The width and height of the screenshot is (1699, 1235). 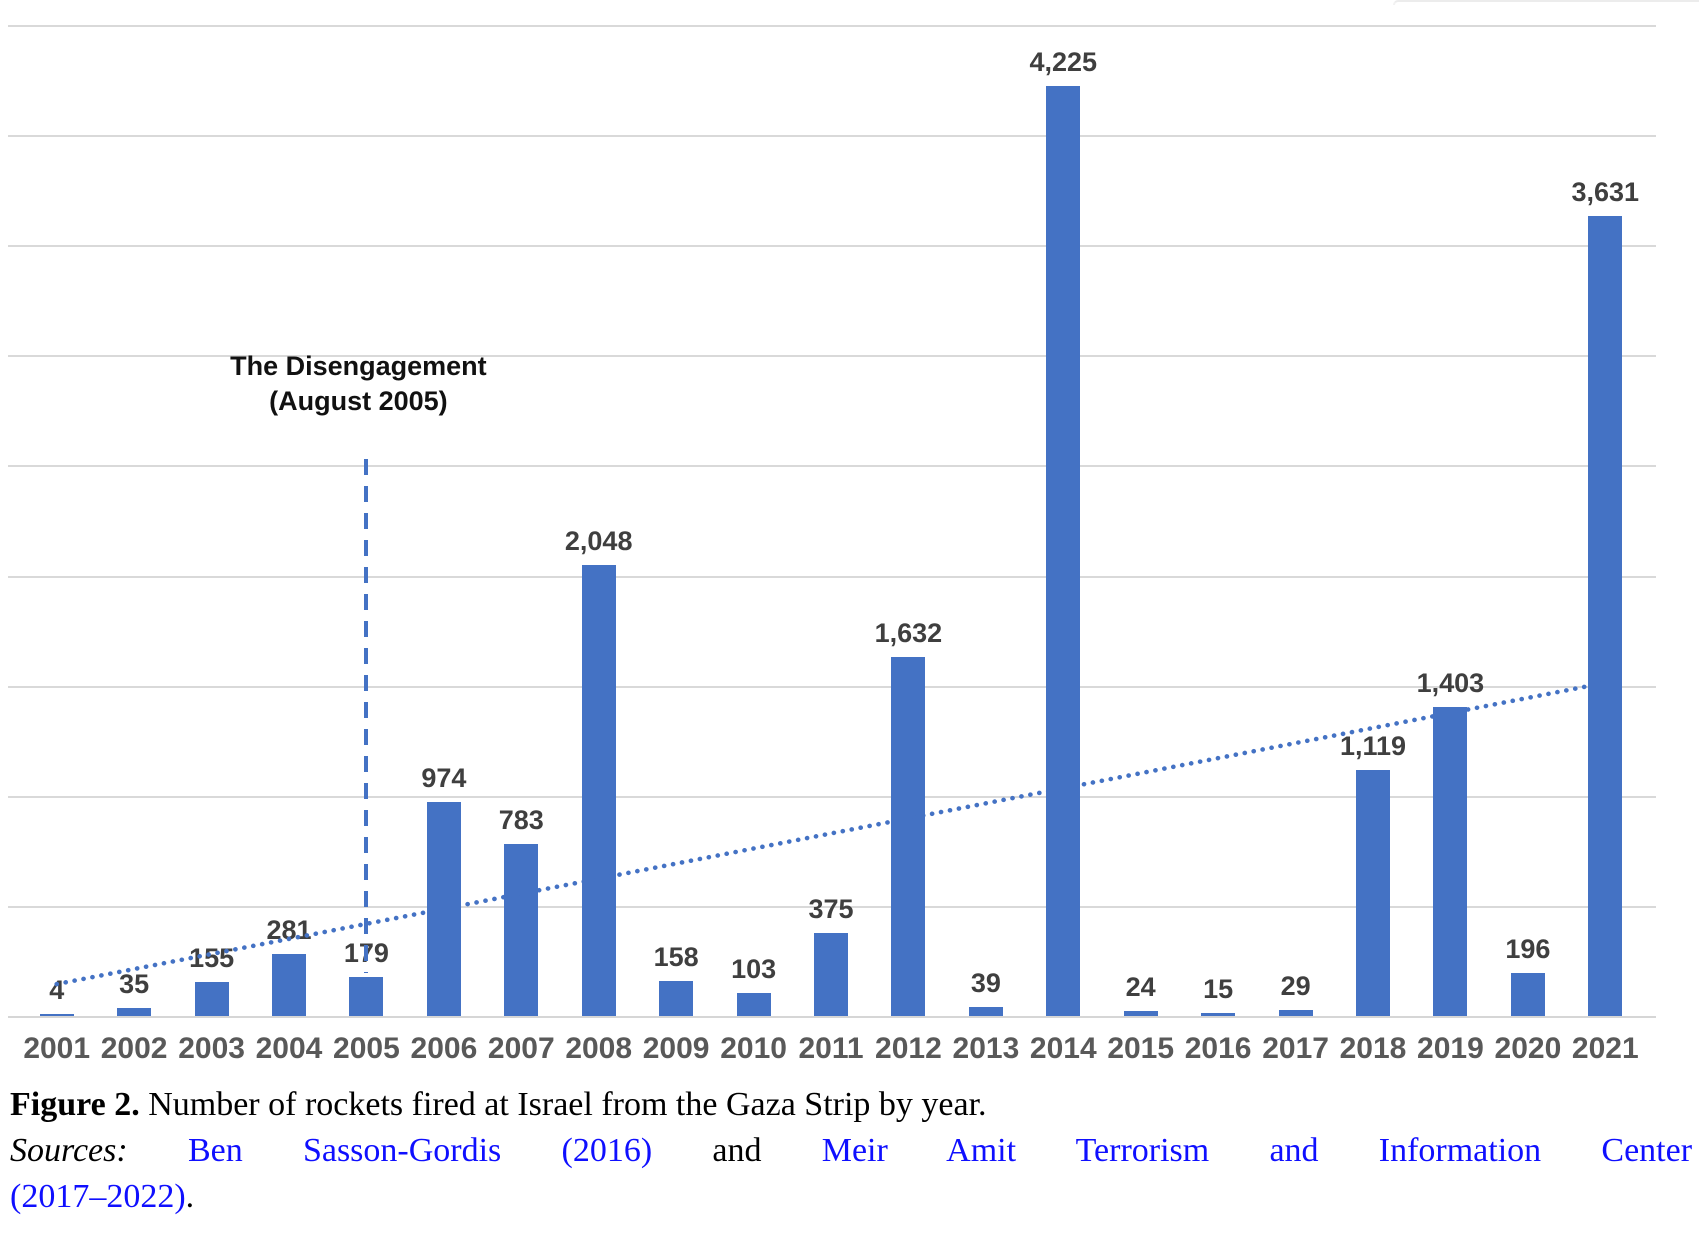 I want to click on value-label-2011: 375, so click(x=831, y=909).